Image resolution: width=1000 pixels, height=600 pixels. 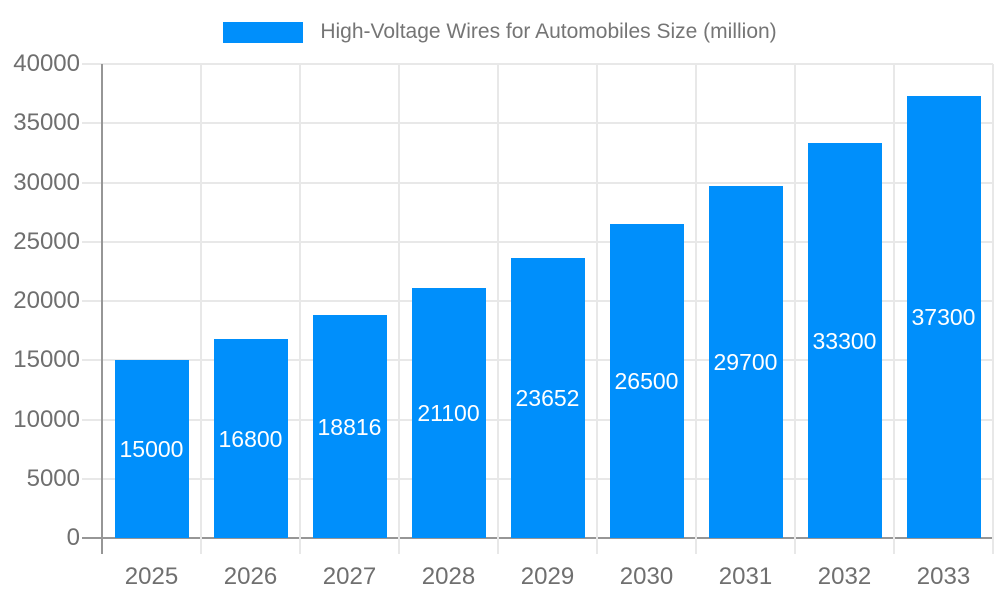 I want to click on x-tick-label: 2031, so click(x=745, y=576).